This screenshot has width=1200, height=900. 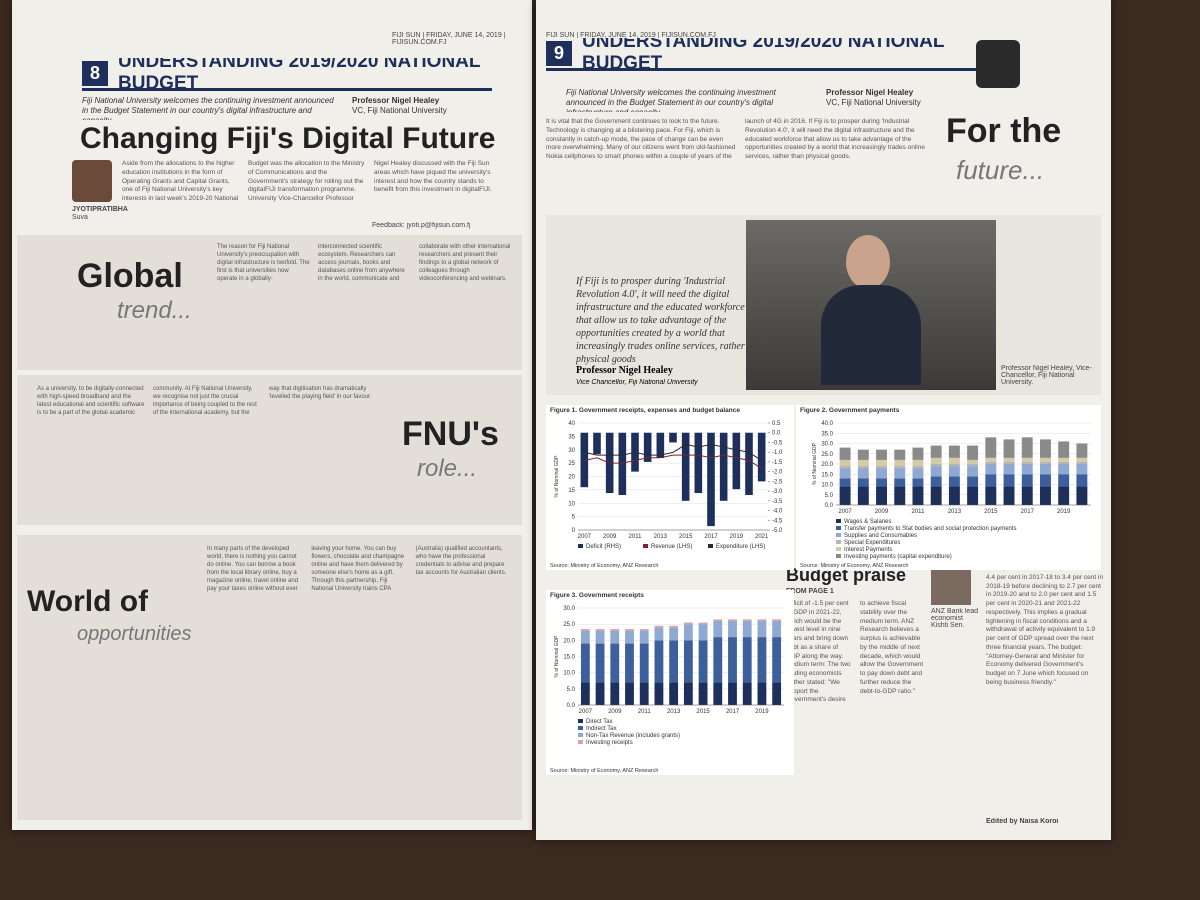 I want to click on headline: Changing Fiji's Digital Future, so click(x=288, y=138).